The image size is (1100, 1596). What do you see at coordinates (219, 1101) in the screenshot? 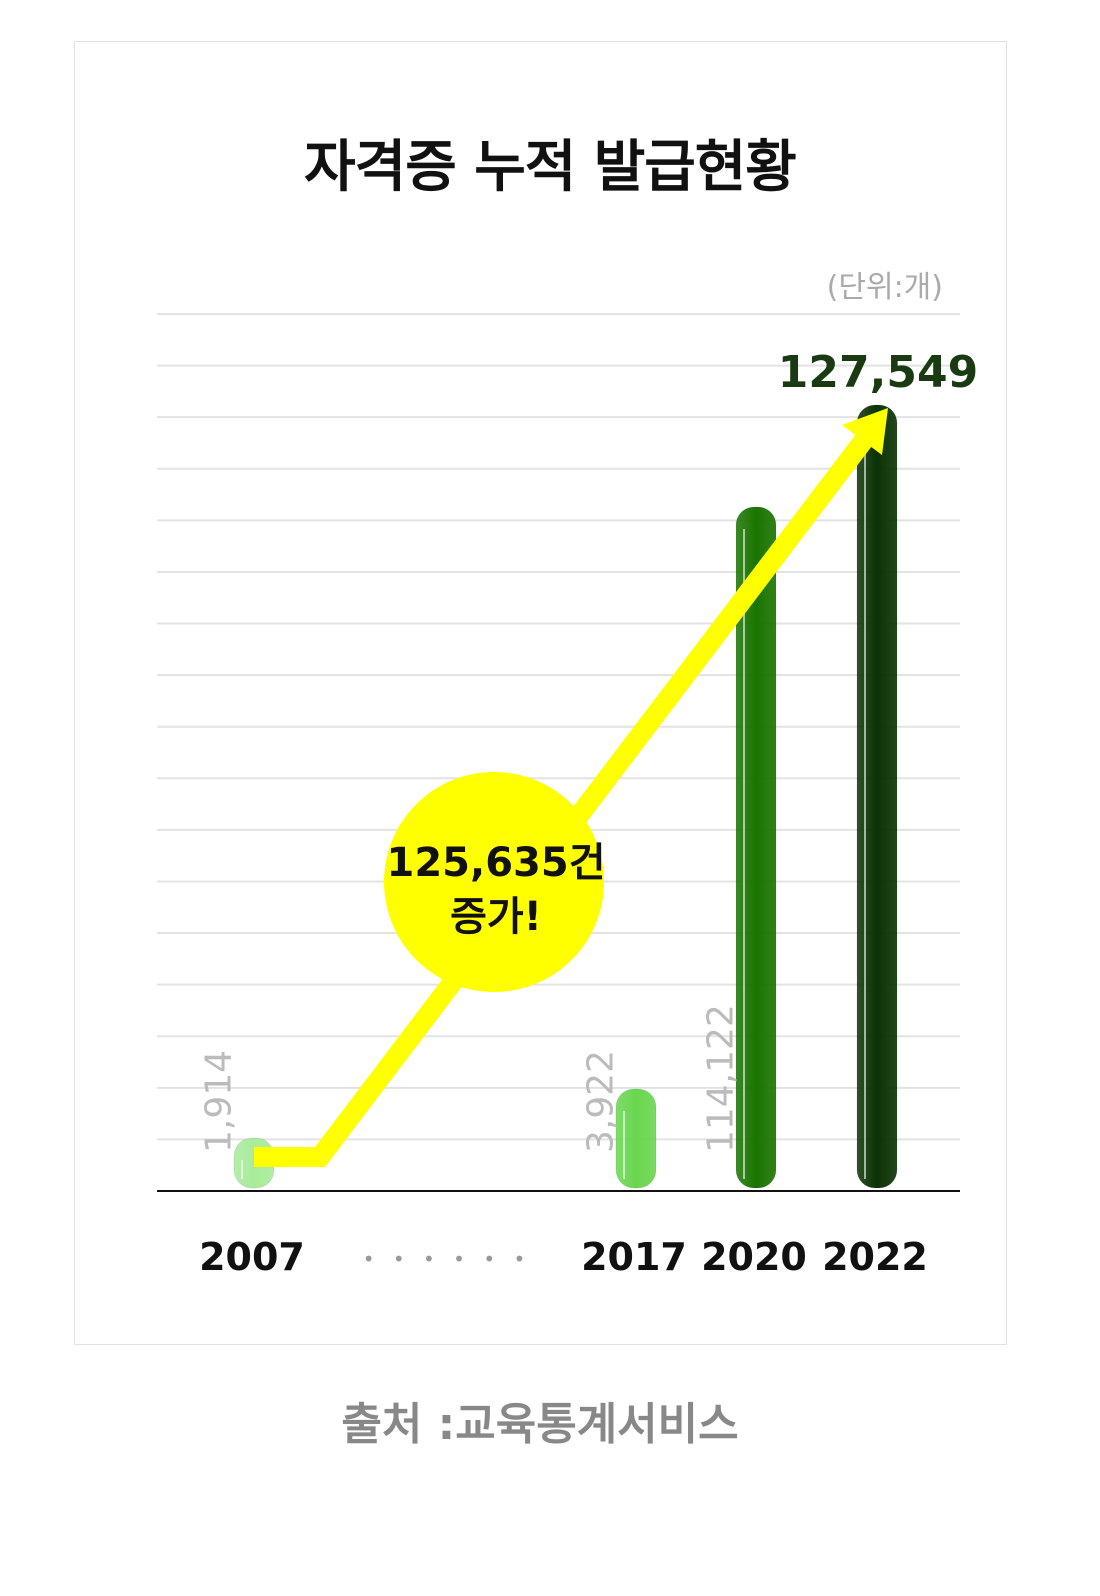
I see `value-label: 1,914` at bounding box center [219, 1101].